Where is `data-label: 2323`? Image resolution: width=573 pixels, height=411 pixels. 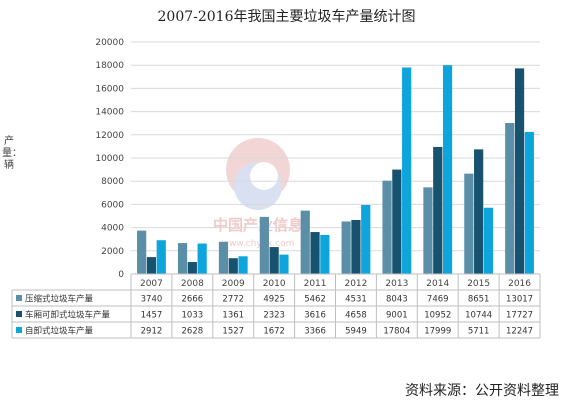 data-label: 2323 is located at coordinates (274, 316).